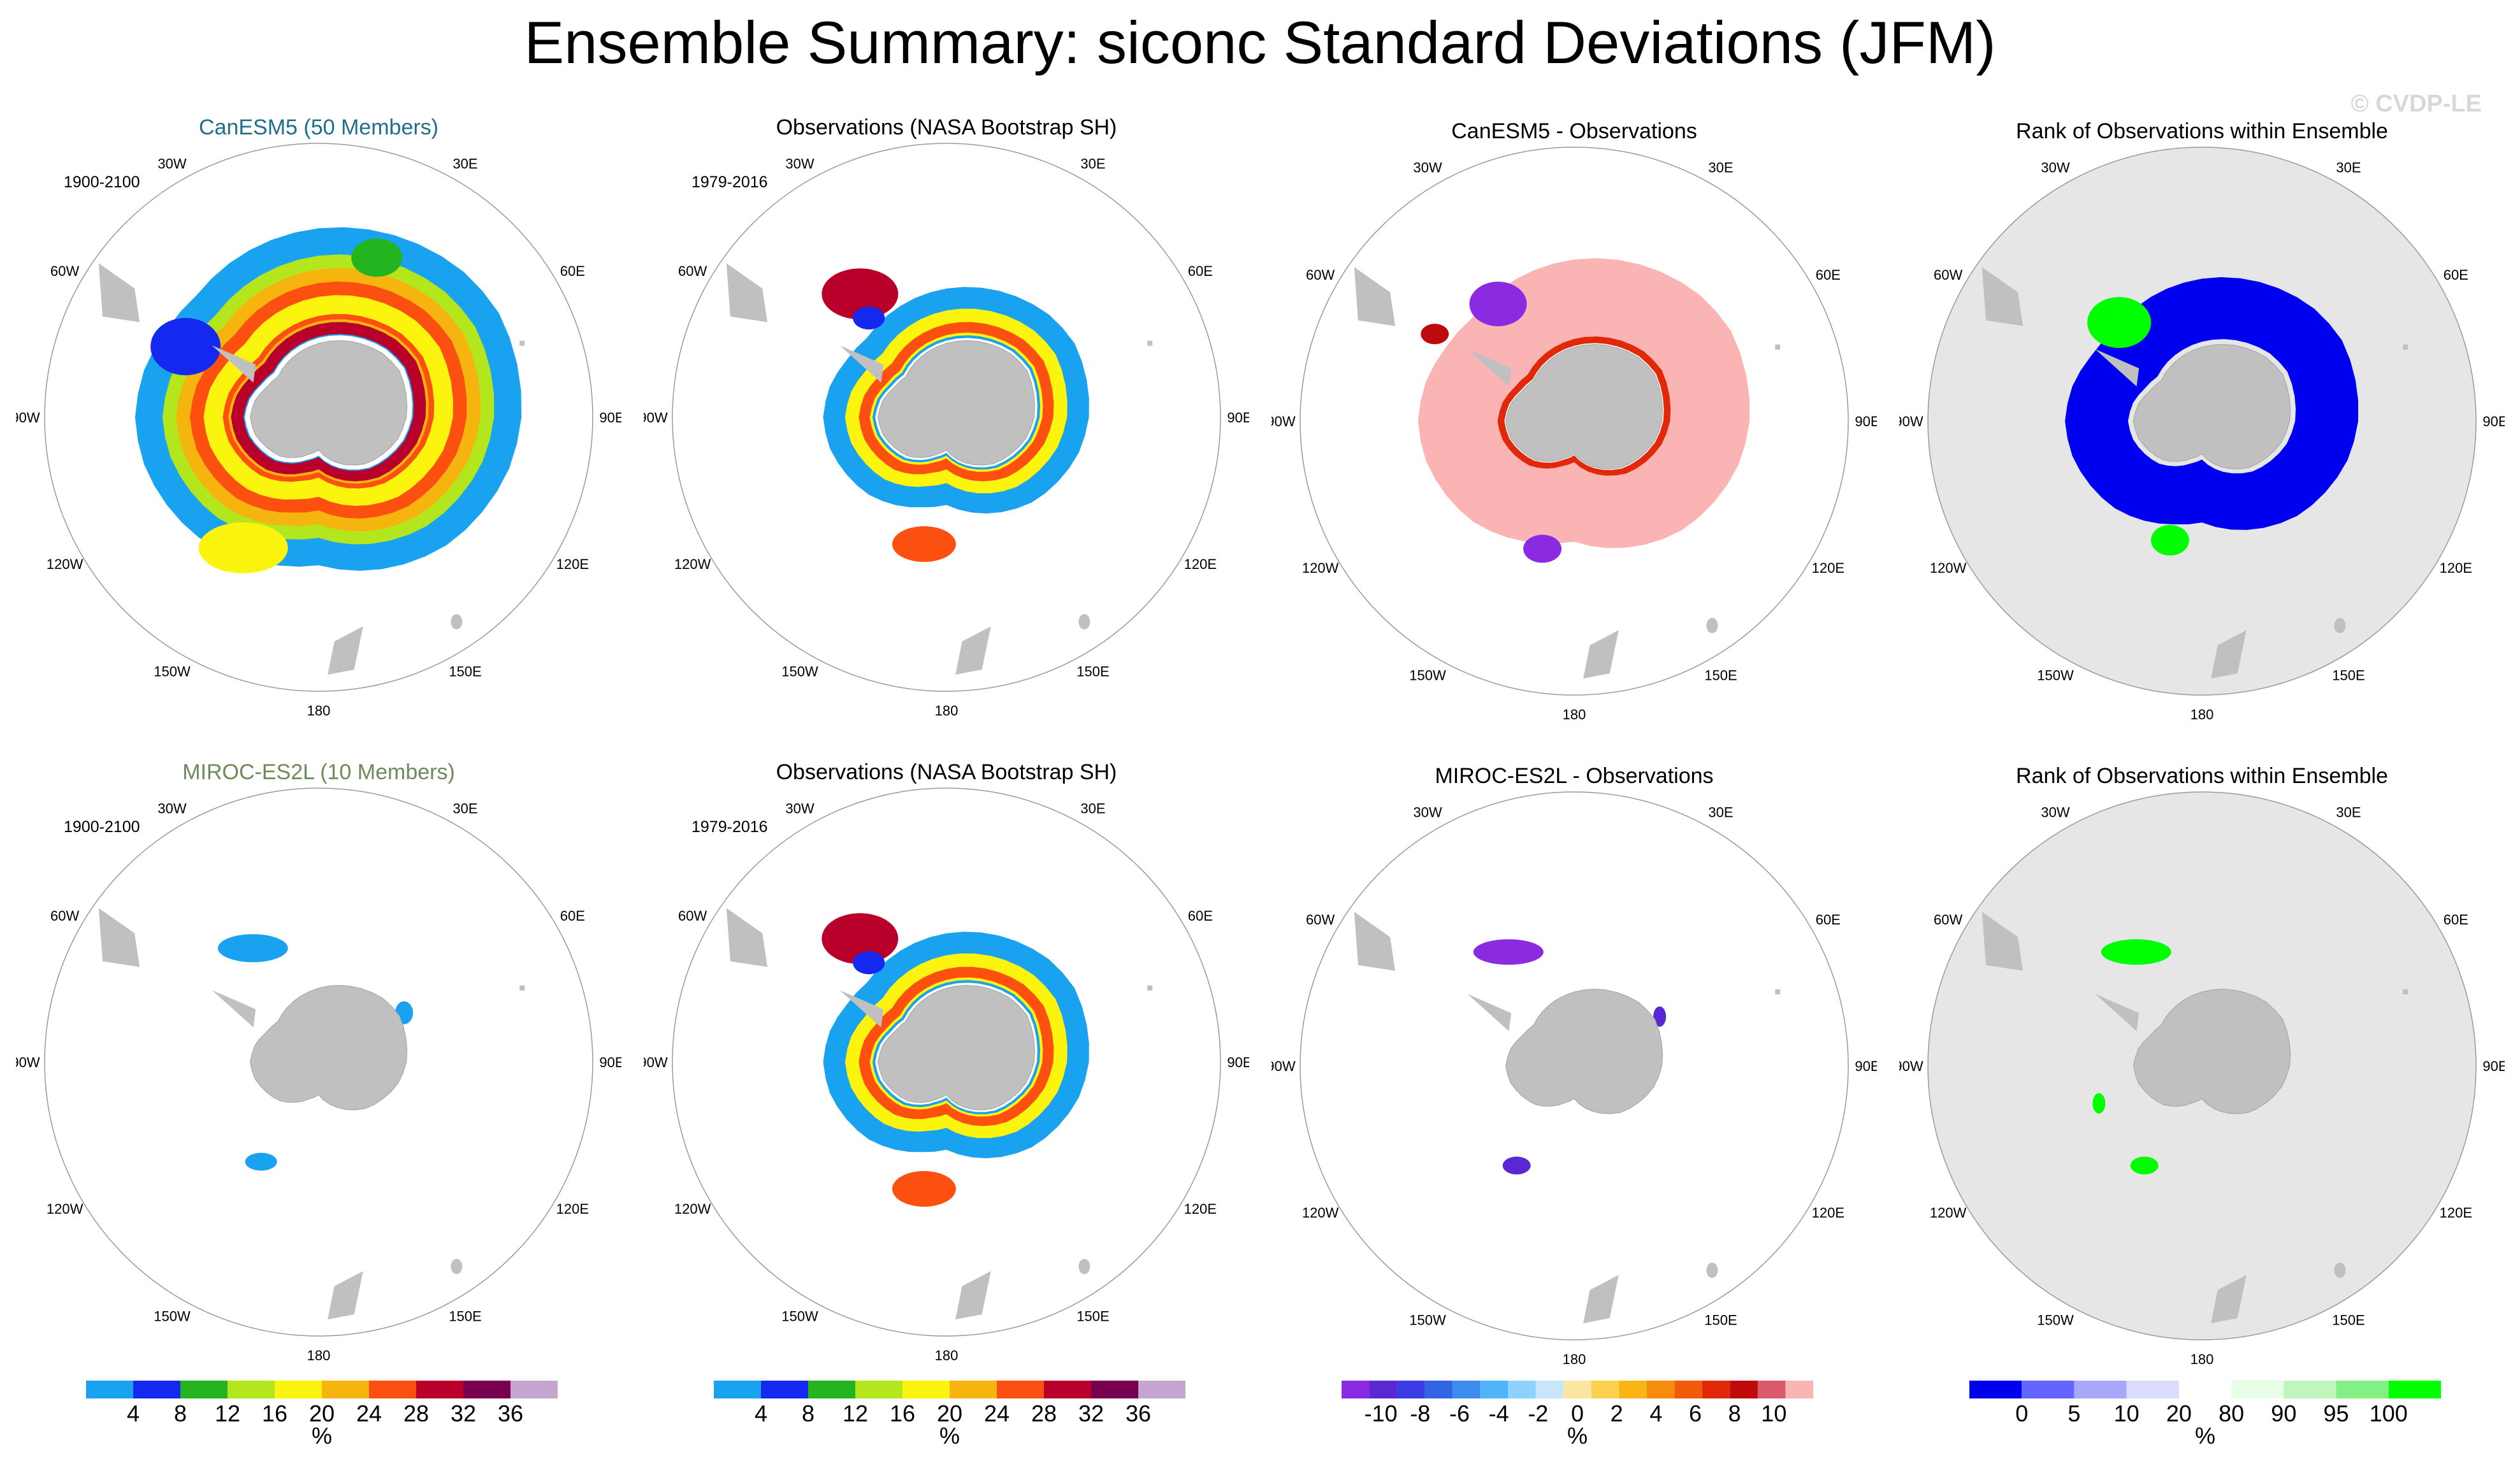  I want to click on colorbar-tick-label: 2, so click(1617, 1412).